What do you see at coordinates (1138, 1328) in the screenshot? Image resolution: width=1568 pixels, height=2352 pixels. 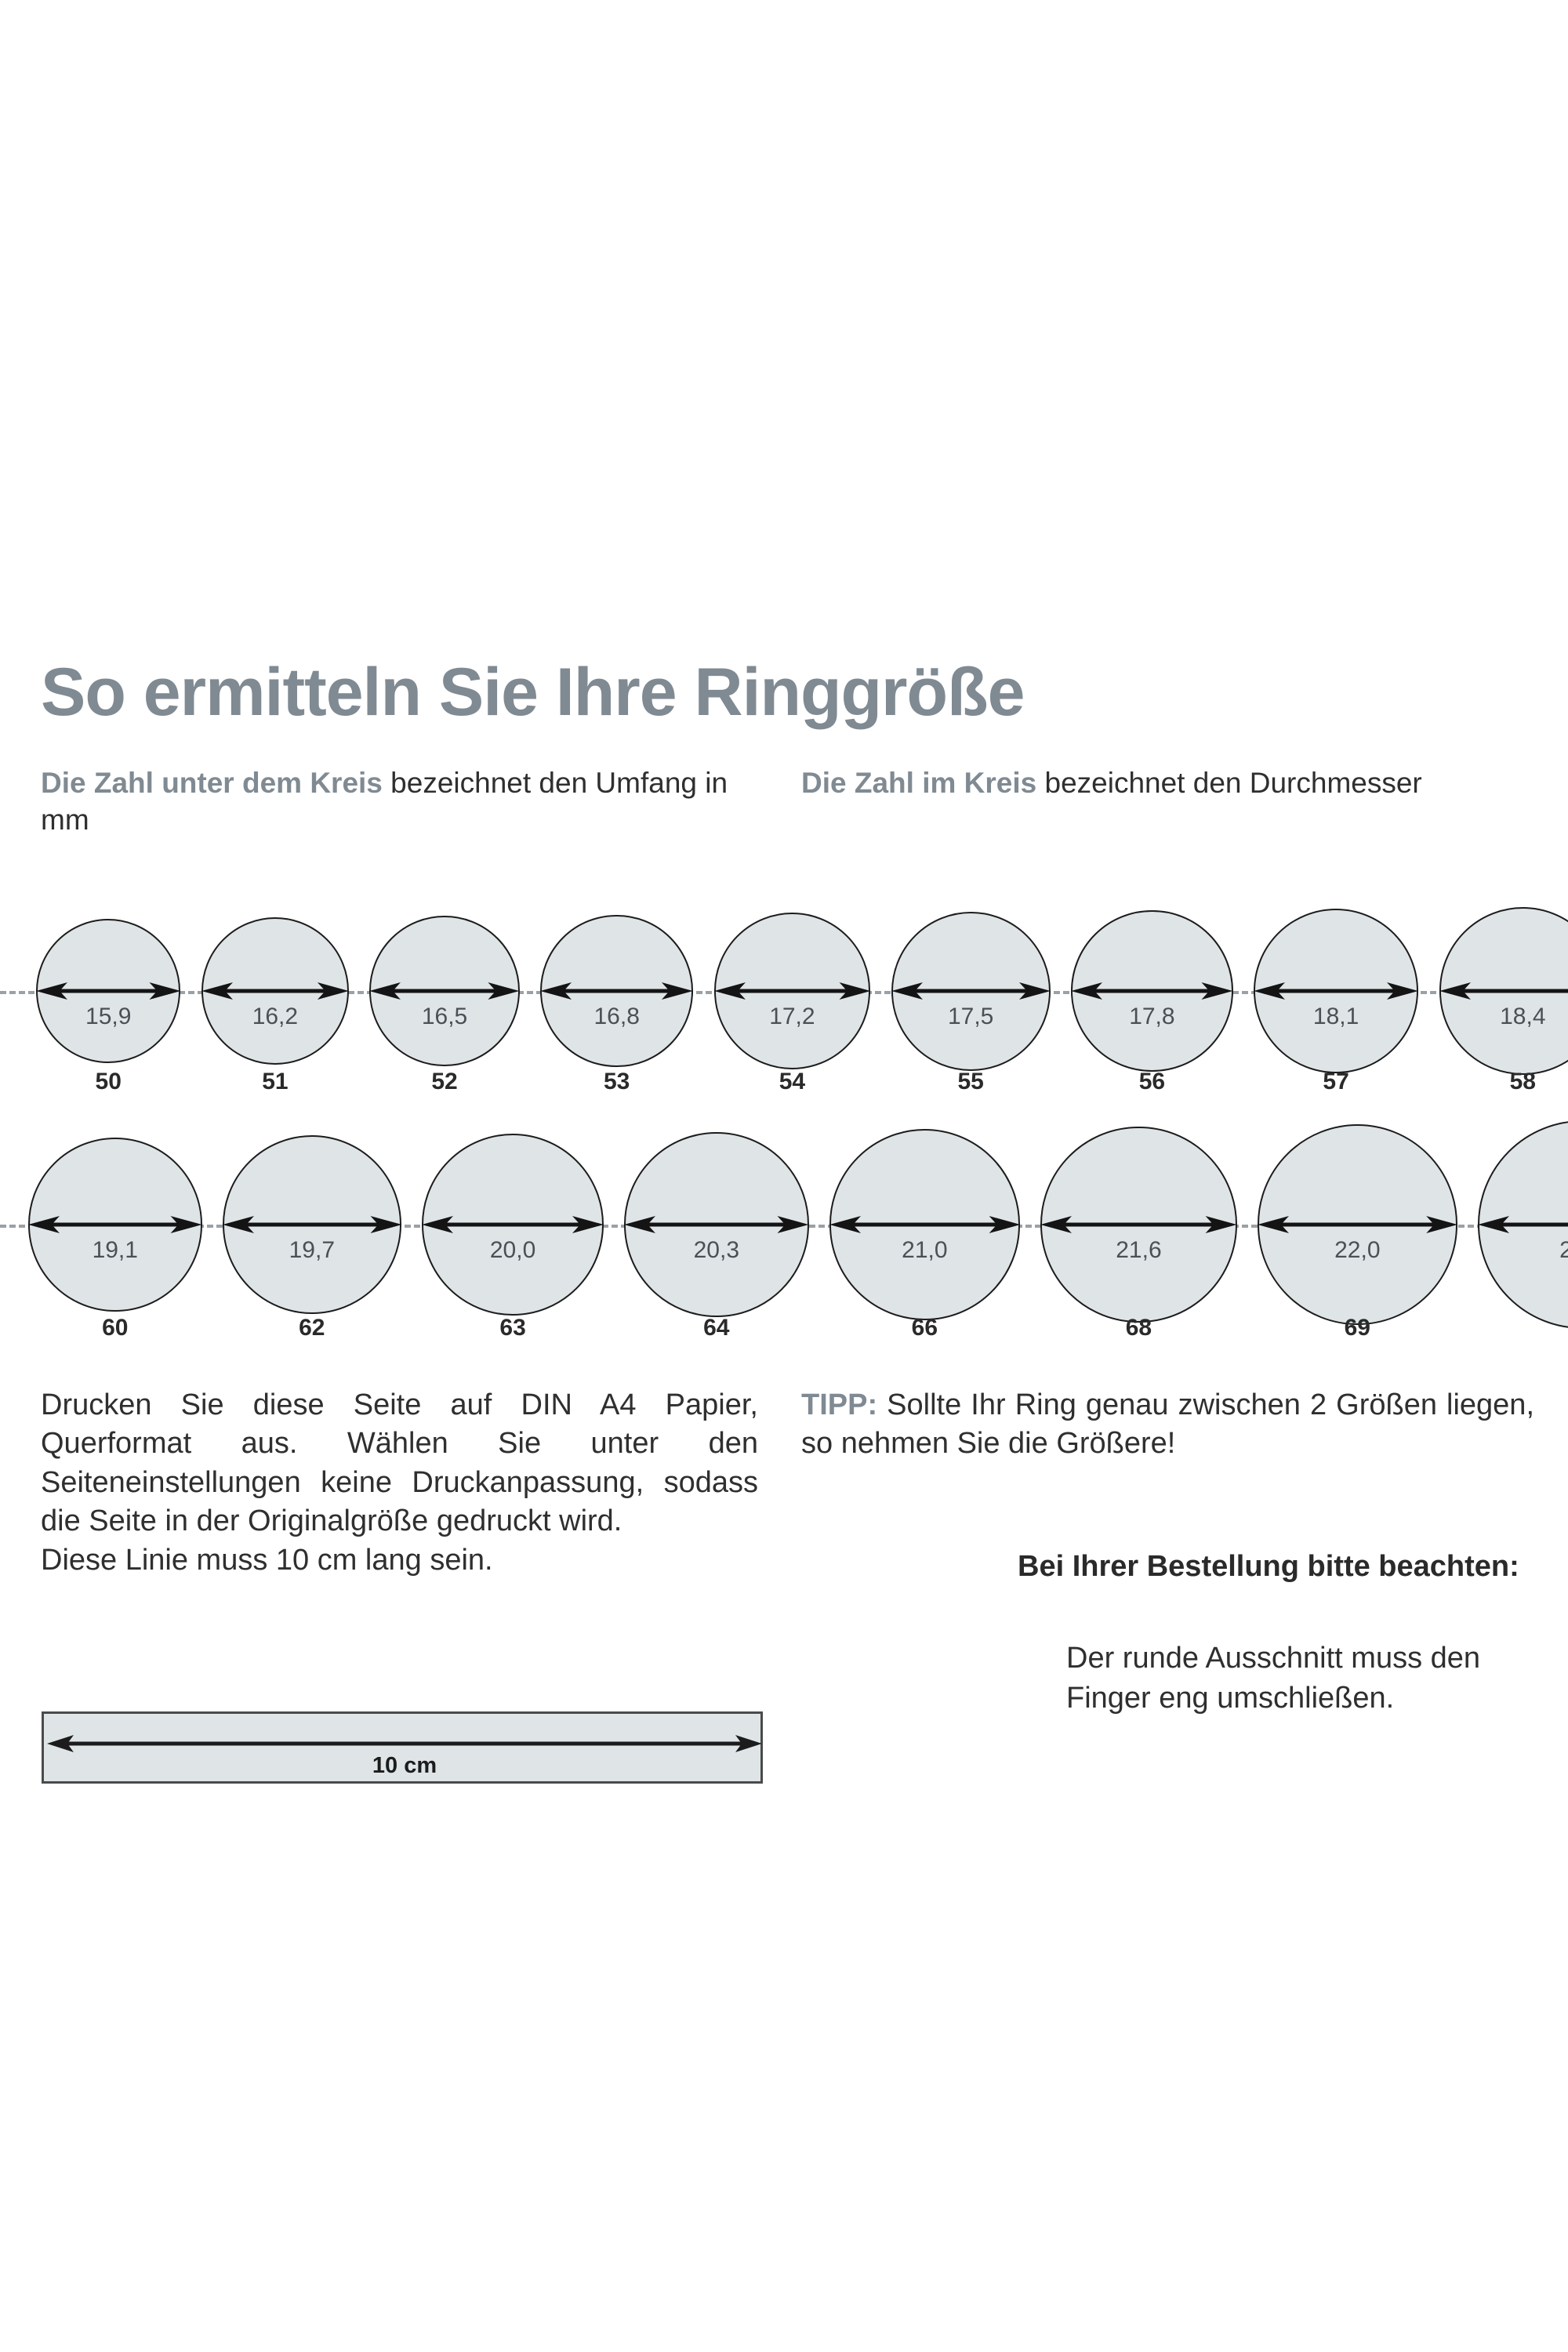 I see `ring-size-label: 68` at bounding box center [1138, 1328].